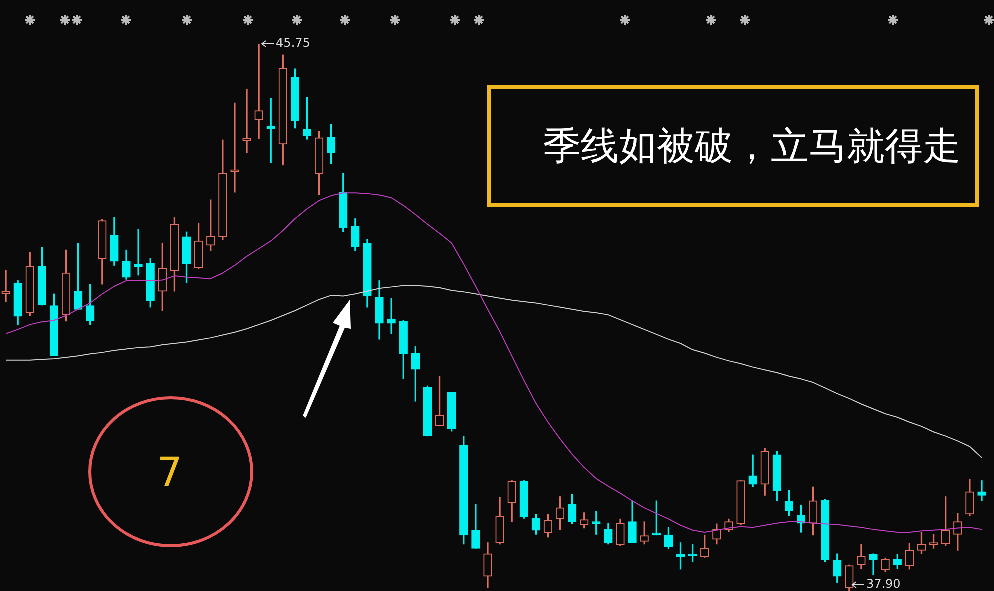 The width and height of the screenshot is (994, 591). What do you see at coordinates (883, 584) in the screenshot?
I see `annotation: 37.90` at bounding box center [883, 584].